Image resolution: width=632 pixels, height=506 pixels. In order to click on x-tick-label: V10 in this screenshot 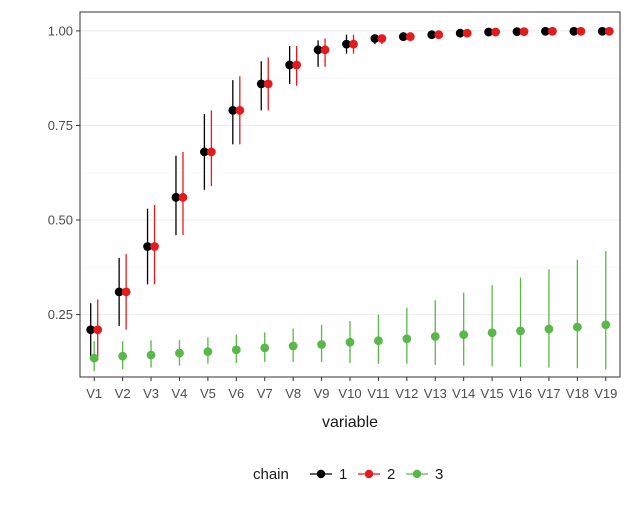, I will do `click(349, 393)`.